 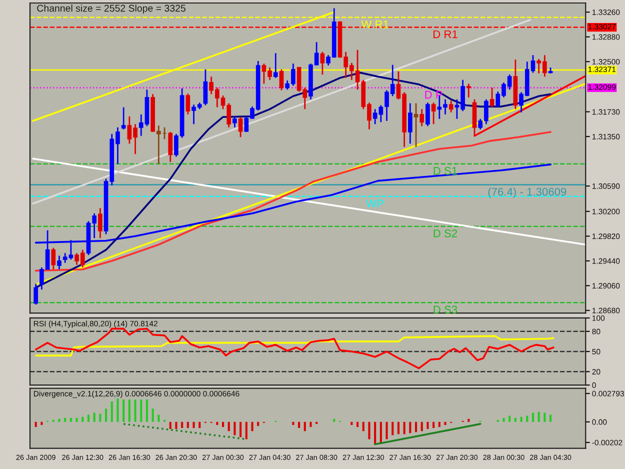 I want to click on annotation: Channel size = 2552 Slope = 3325, so click(x=111, y=9).